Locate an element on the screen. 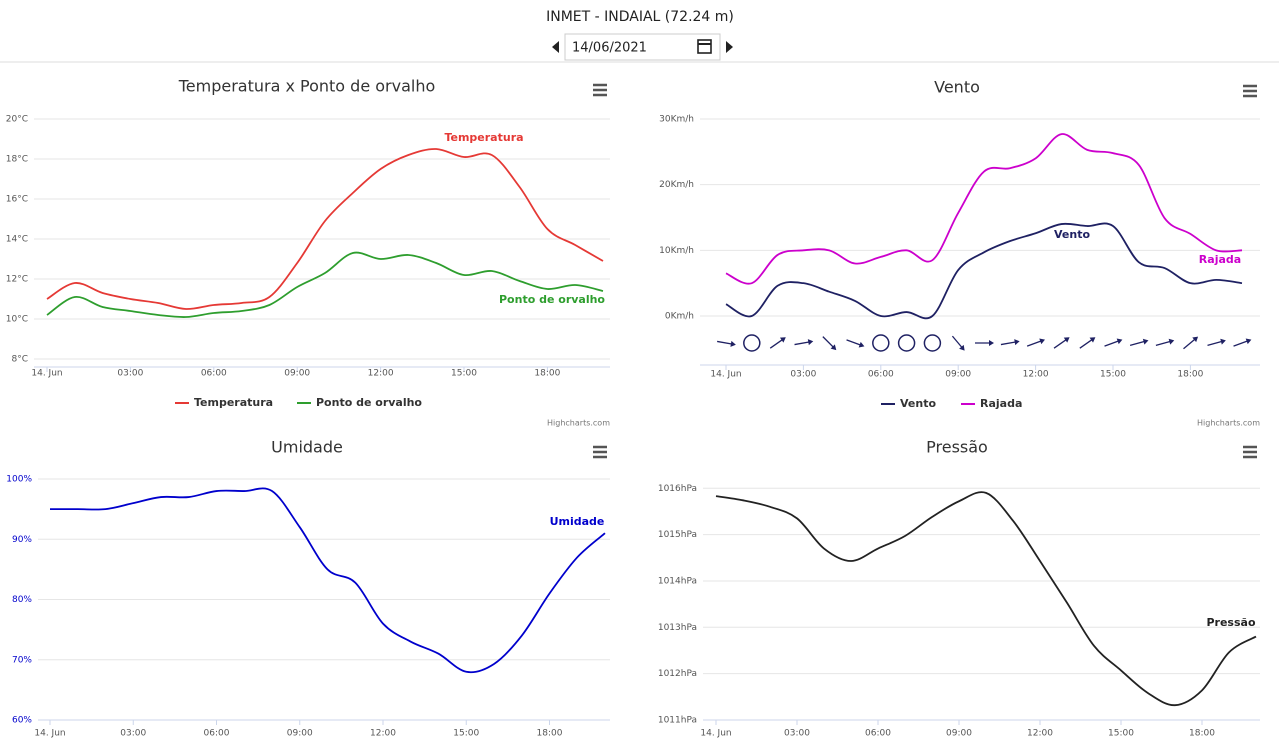  y-tick-label: 14°C is located at coordinates (17, 240).